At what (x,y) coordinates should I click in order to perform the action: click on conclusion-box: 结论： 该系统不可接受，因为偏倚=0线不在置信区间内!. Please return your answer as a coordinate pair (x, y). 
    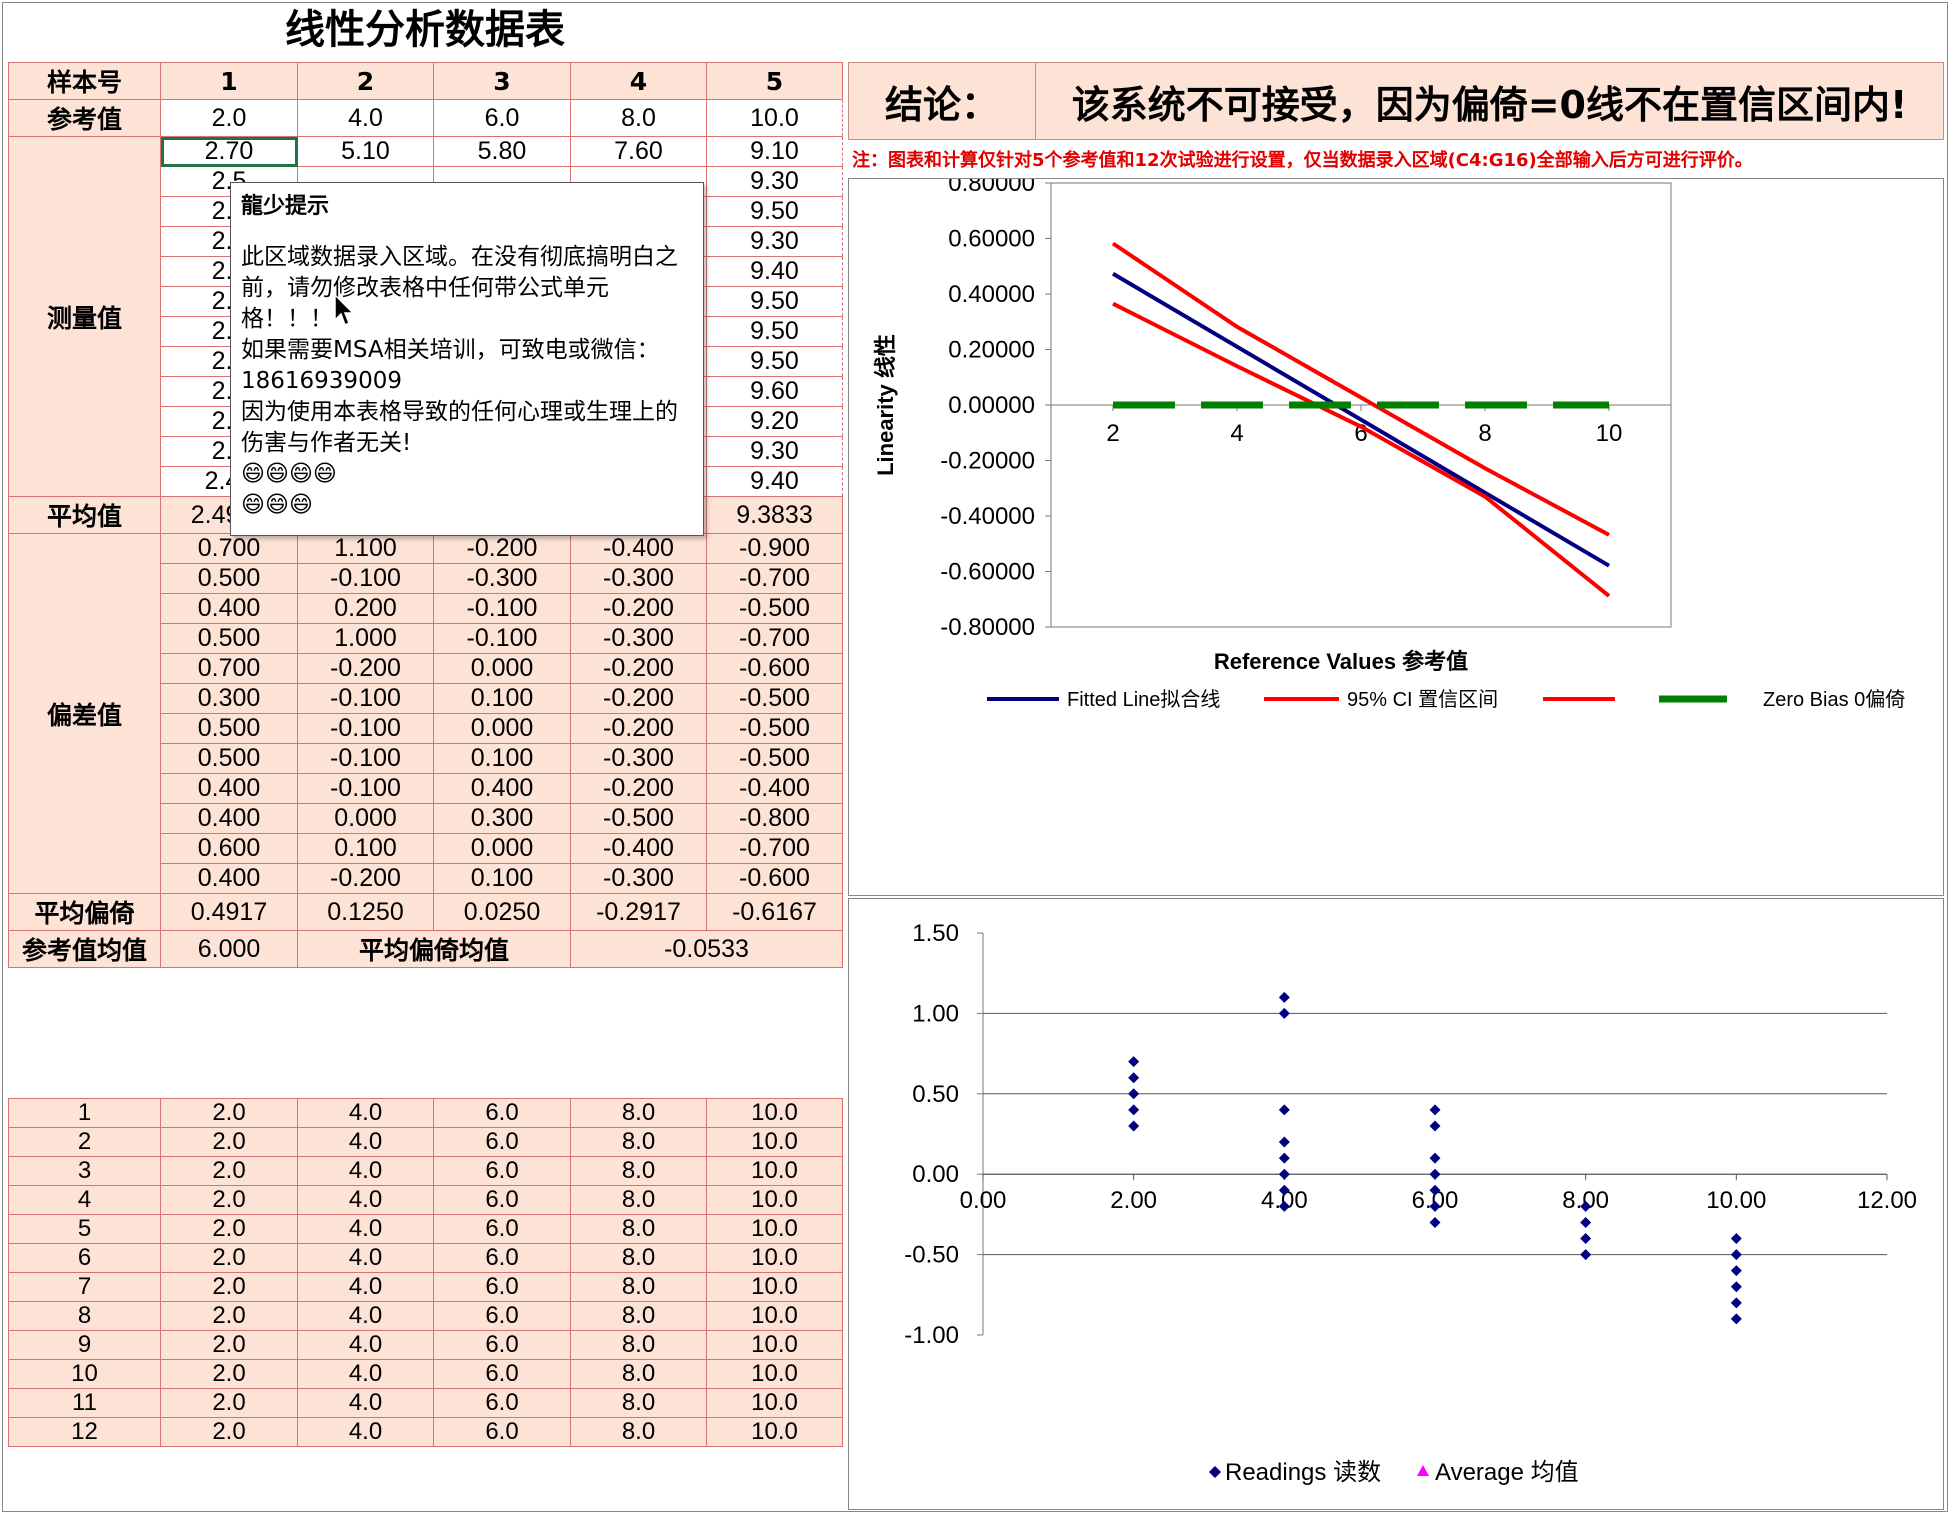
    Looking at the image, I should click on (1396, 101).